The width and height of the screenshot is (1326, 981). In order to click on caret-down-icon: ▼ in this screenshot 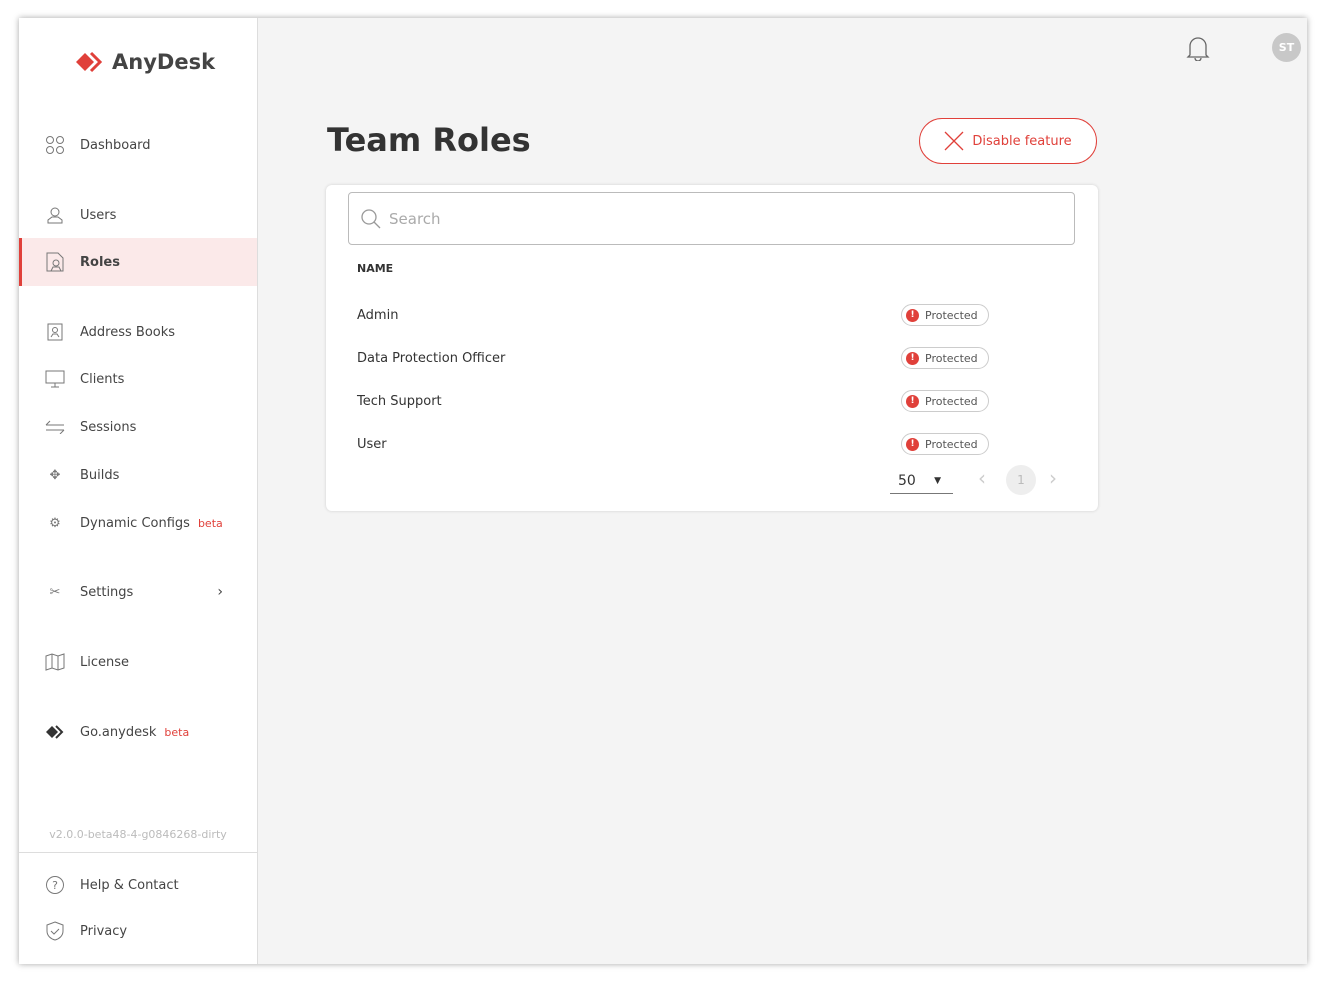, I will do `click(937, 480)`.